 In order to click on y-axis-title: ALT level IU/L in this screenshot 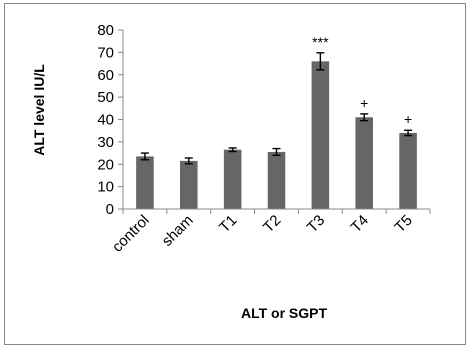, I will do `click(39, 110)`.